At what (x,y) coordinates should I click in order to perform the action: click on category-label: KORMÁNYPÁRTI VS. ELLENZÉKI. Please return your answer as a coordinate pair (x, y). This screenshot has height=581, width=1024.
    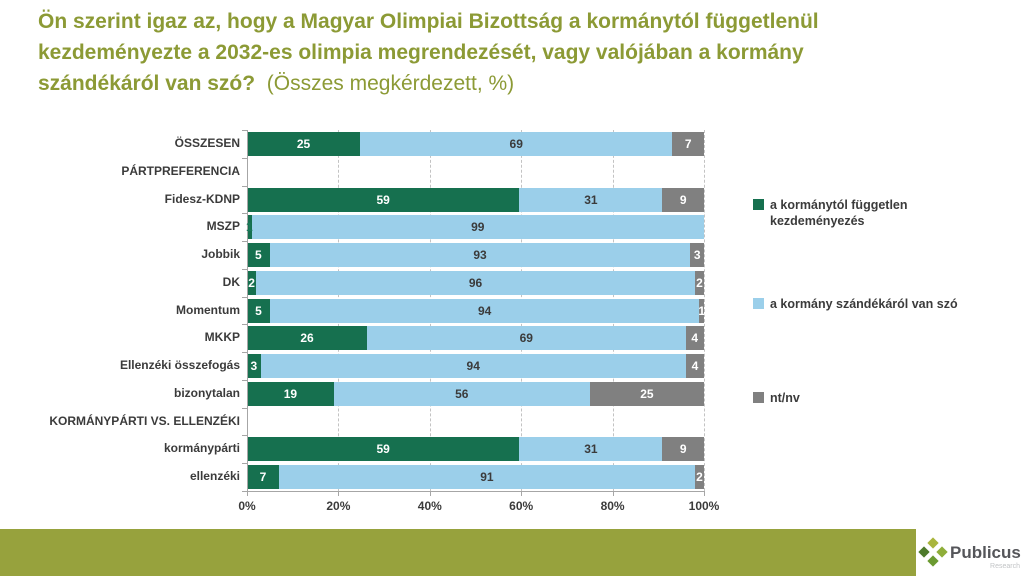
    Looking at the image, I should click on (144, 420).